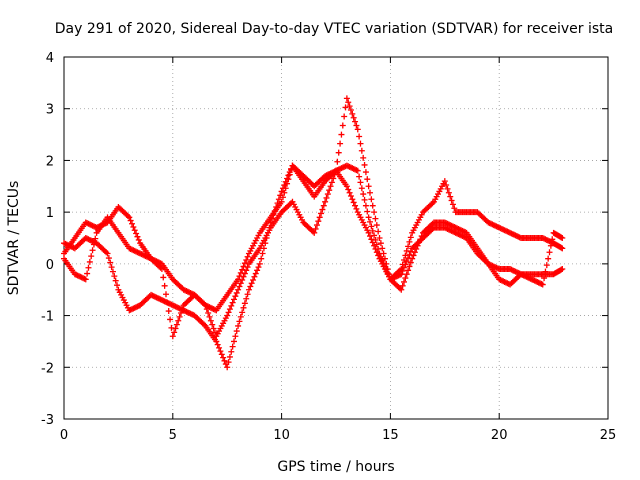  I want to click on x-tick-label: 25, so click(608, 435).